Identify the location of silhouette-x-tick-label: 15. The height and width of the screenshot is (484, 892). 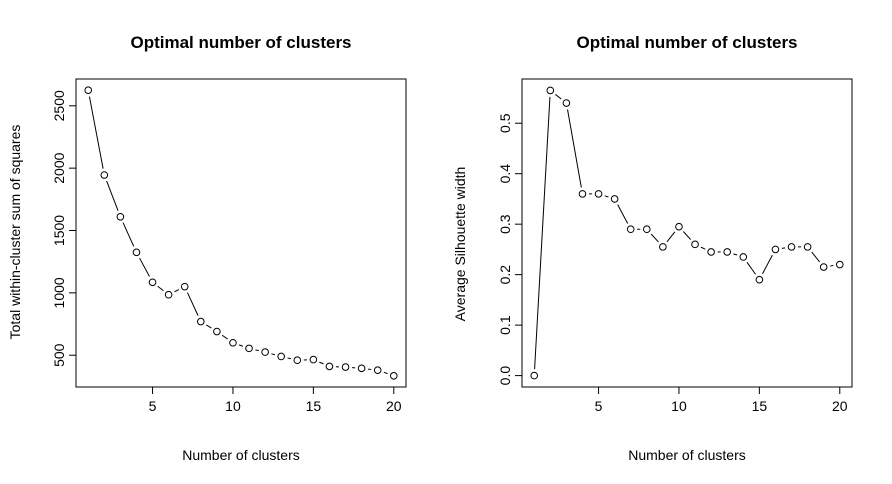
(760, 406).